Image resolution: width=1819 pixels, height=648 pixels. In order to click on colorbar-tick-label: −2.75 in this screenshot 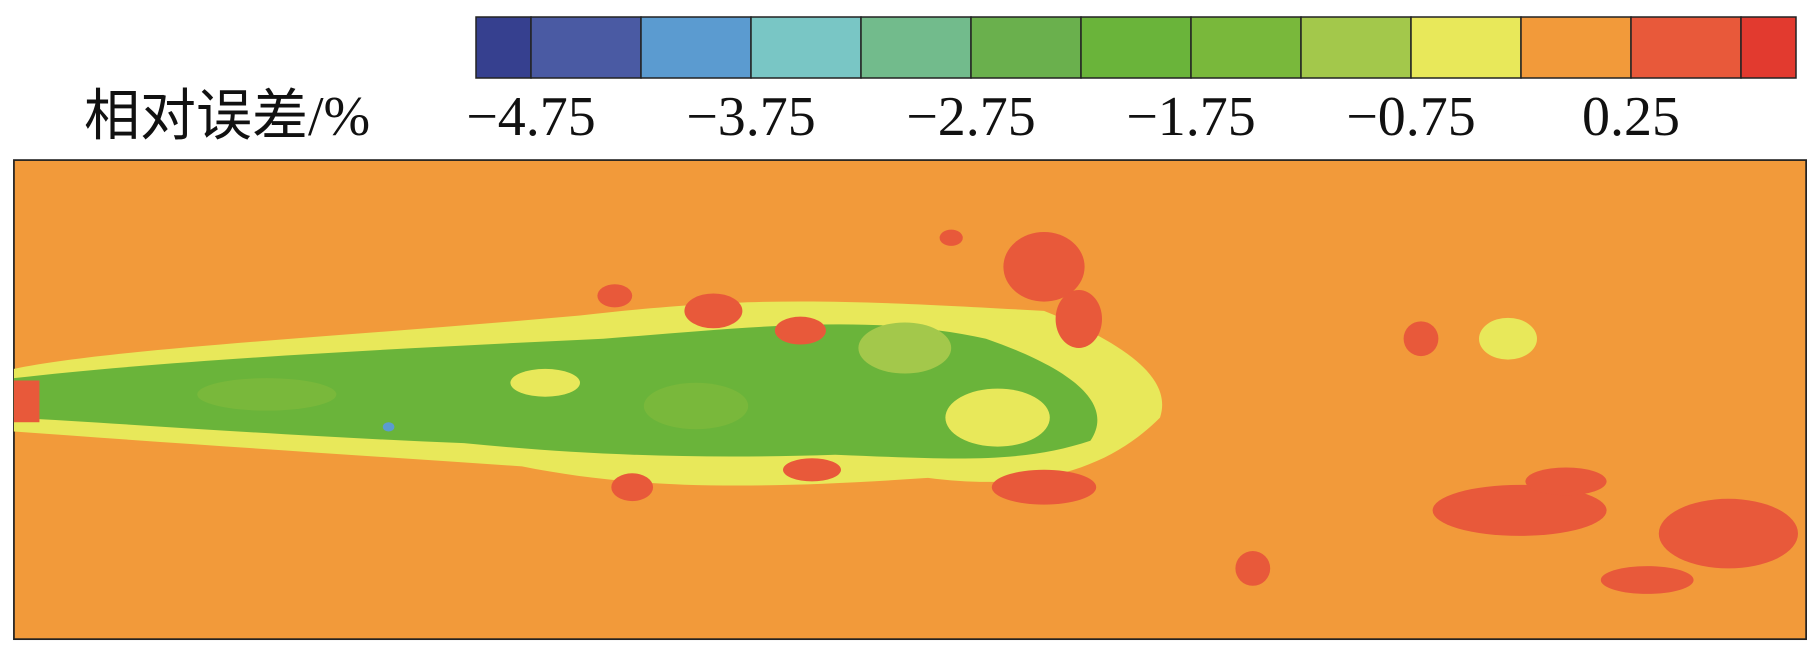, I will do `click(971, 117)`.